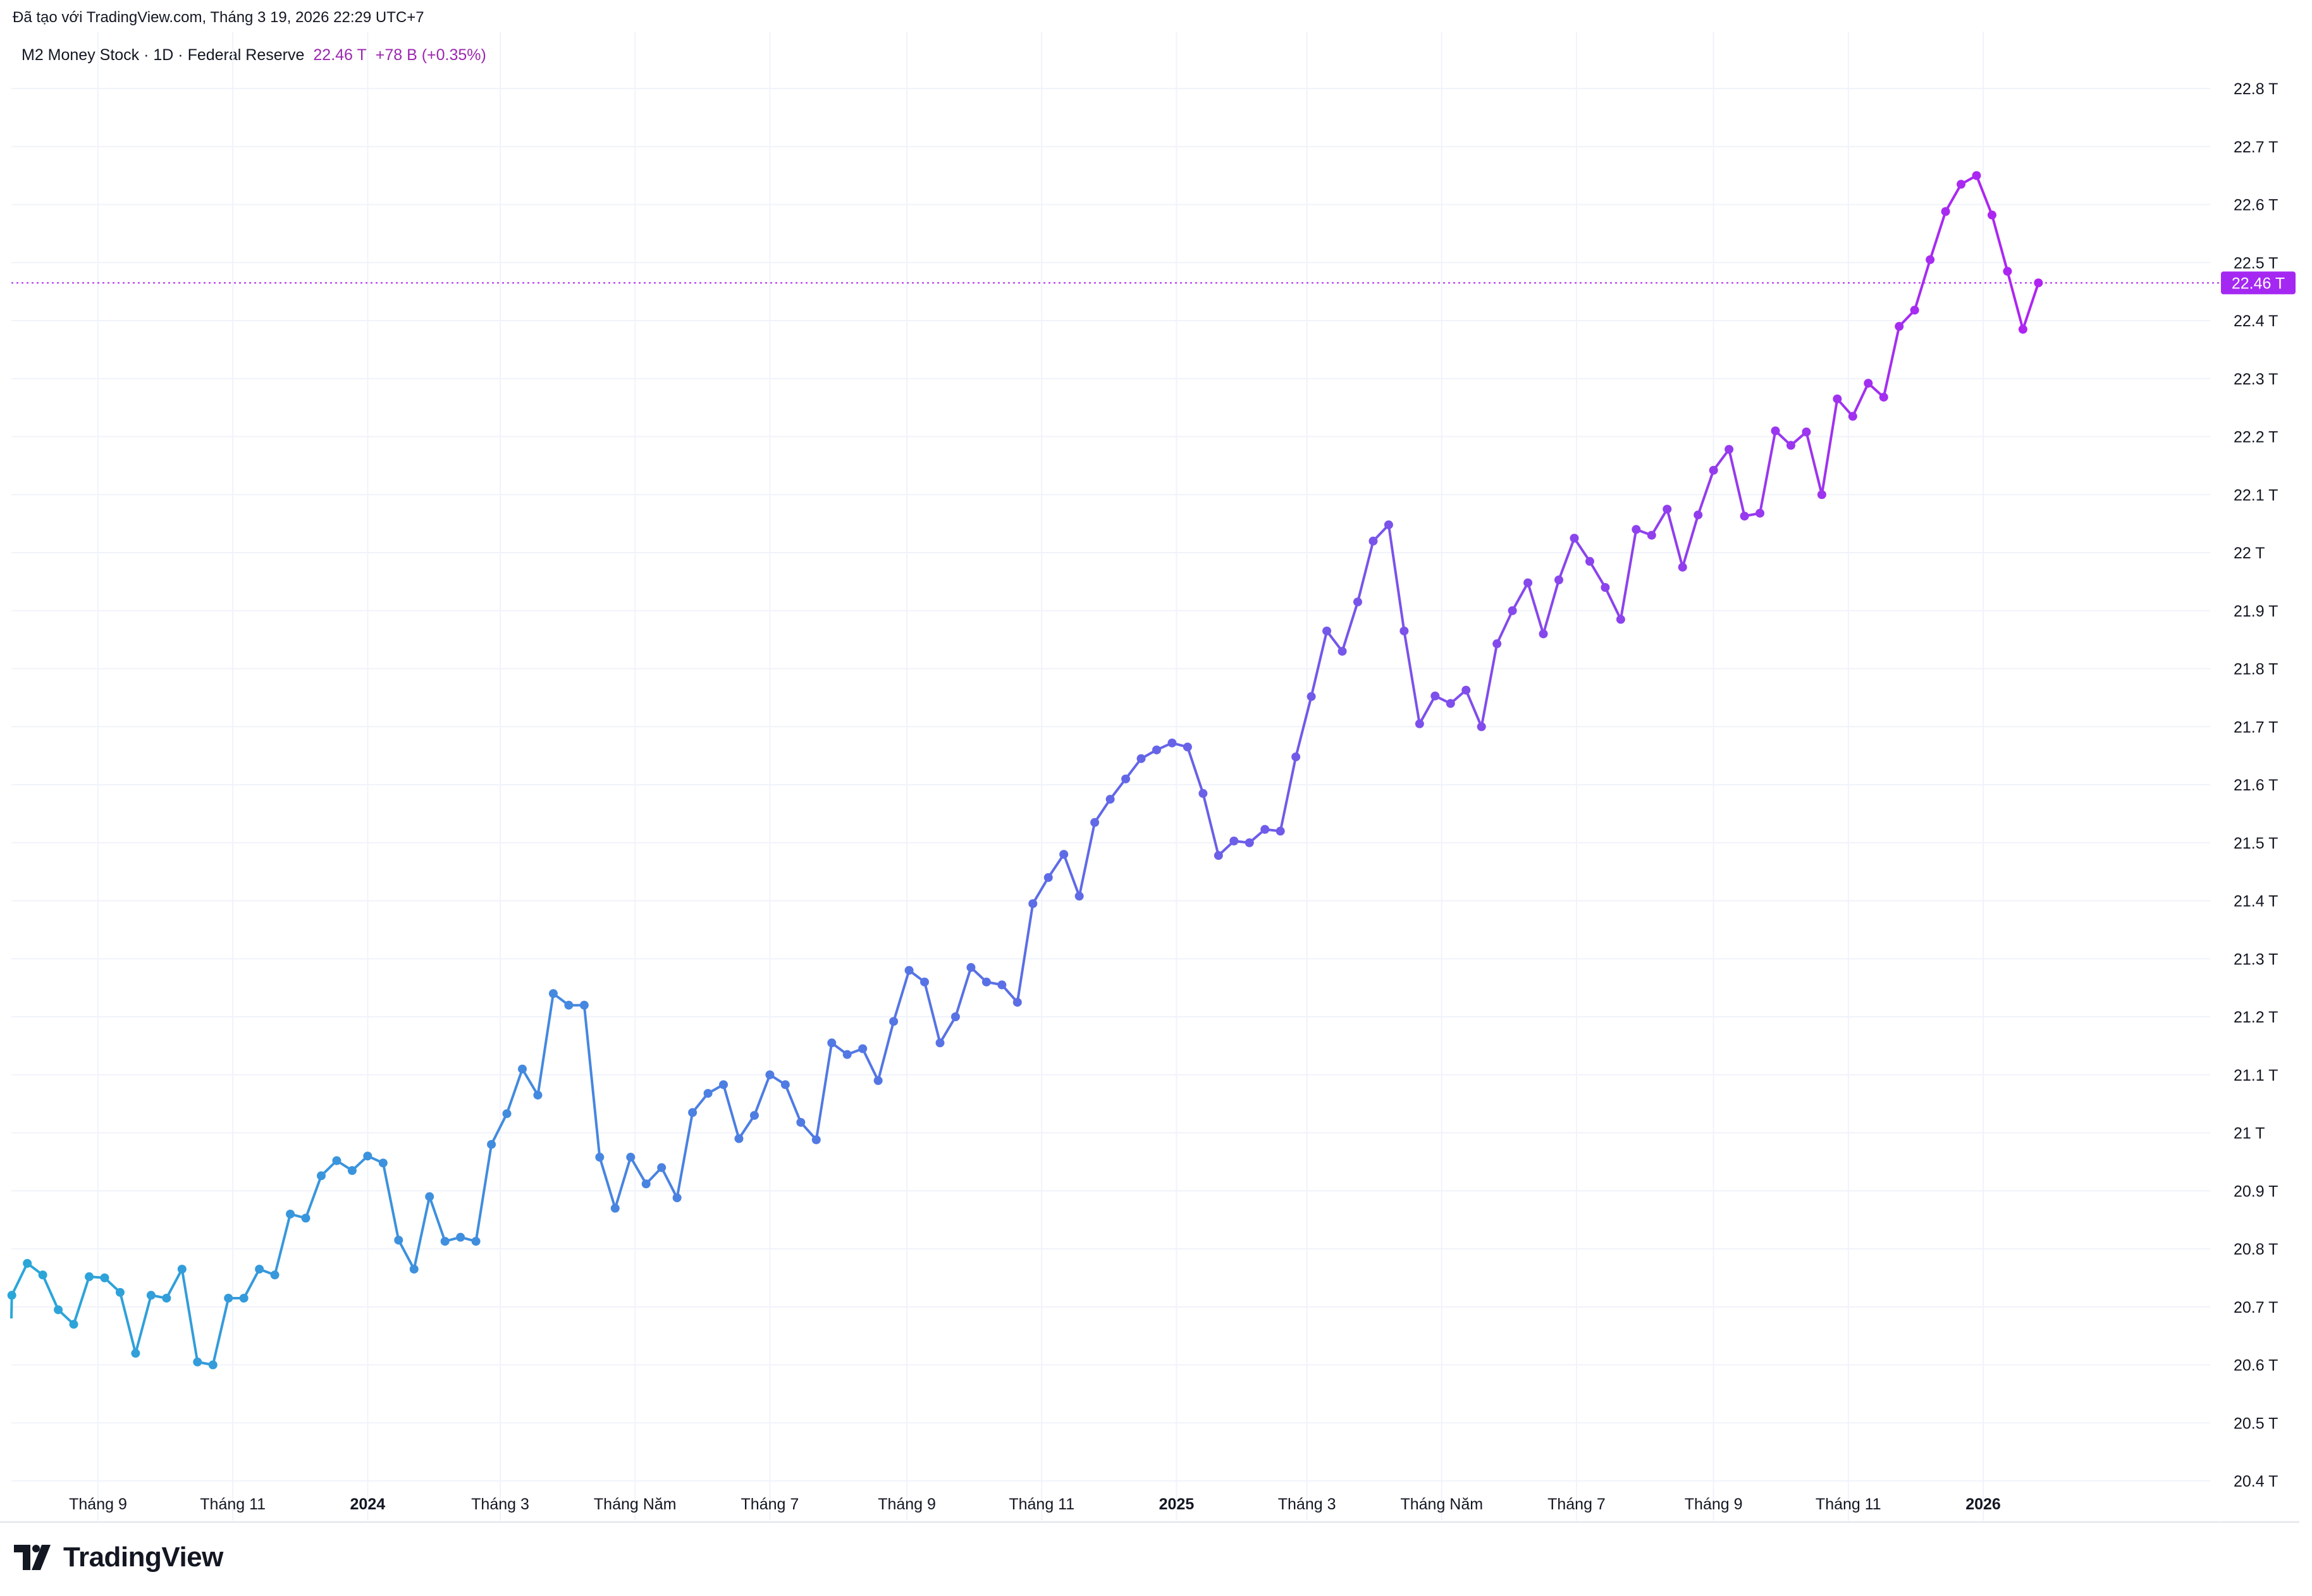  I want to click on x-tick-label: Tháng 7, so click(1576, 1504).